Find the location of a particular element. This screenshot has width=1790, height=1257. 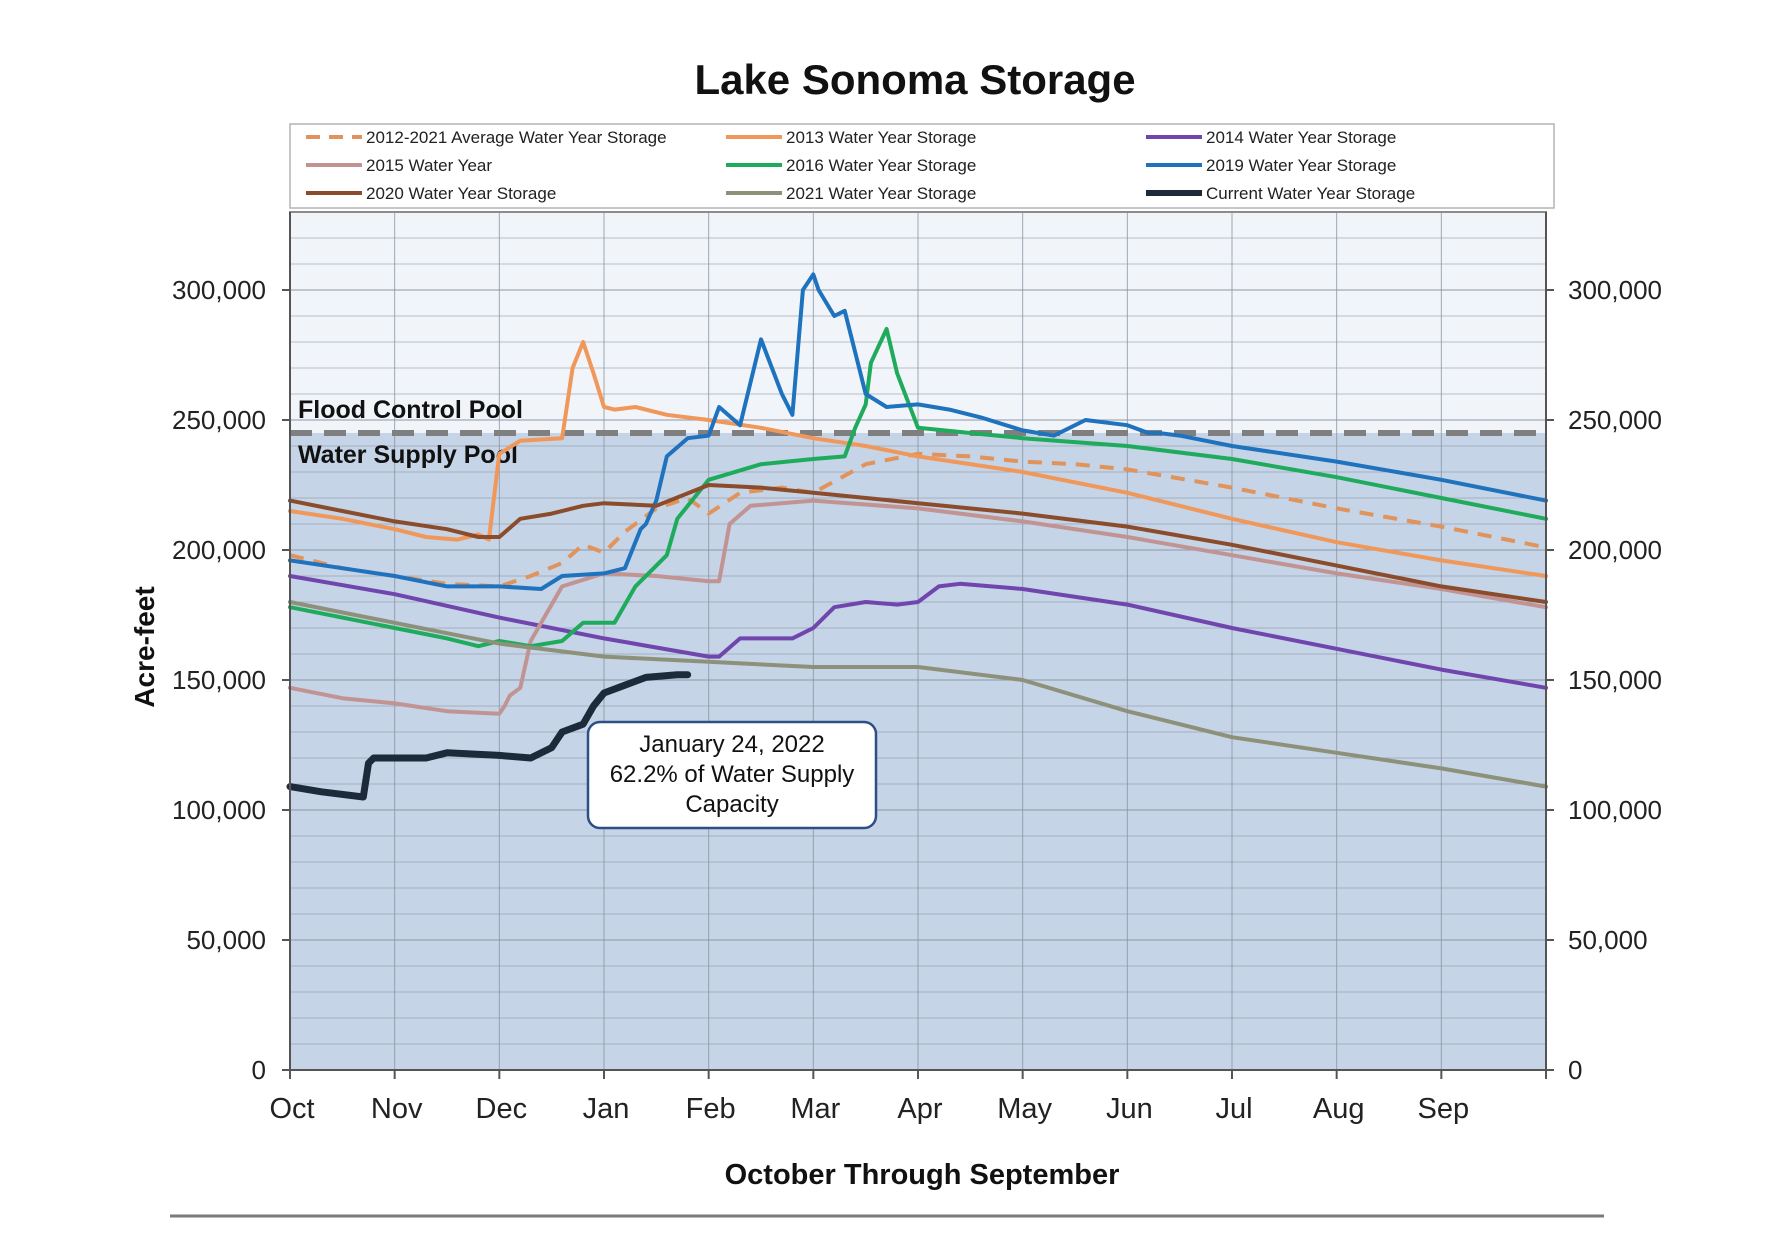

x-tick-label: Jan is located at coordinates (606, 1109).